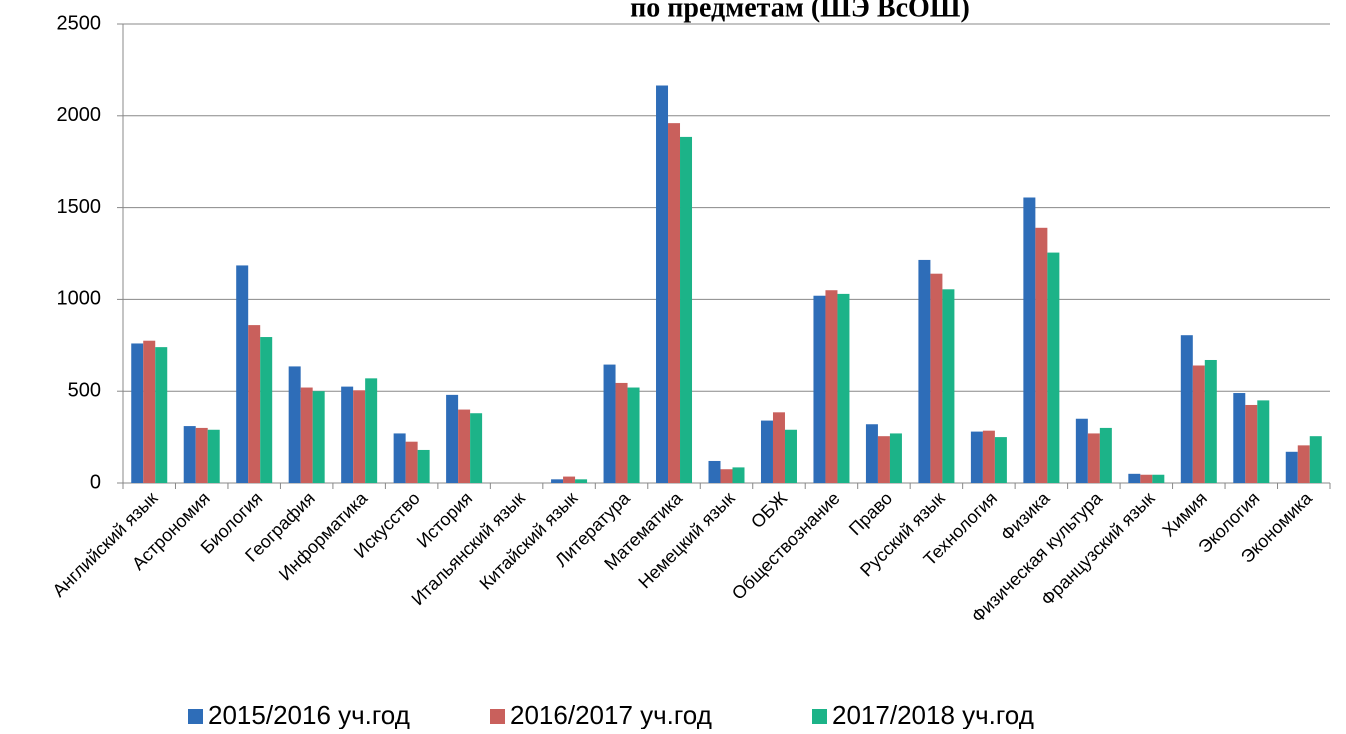 The height and width of the screenshot is (734, 1346). What do you see at coordinates (79, 23) in the screenshot?
I see `y-tick-label: 2500` at bounding box center [79, 23].